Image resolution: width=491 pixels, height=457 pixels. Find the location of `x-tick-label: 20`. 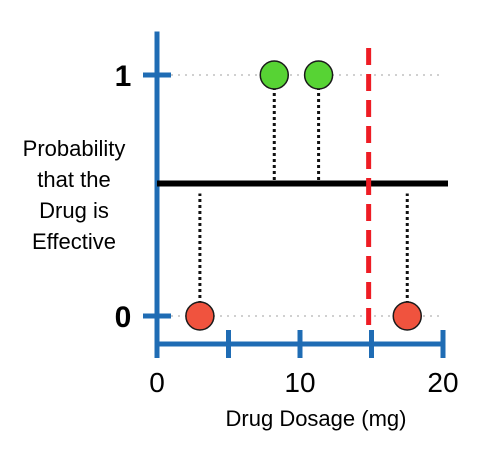

x-tick-label: 20 is located at coordinates (442, 382).